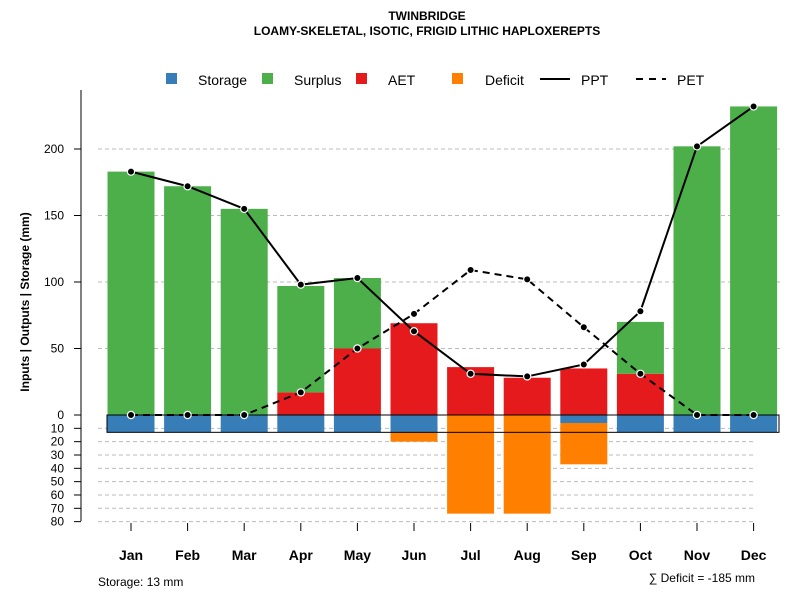 The image size is (800, 600). I want to click on y-tick-label: 70, so click(58, 508).